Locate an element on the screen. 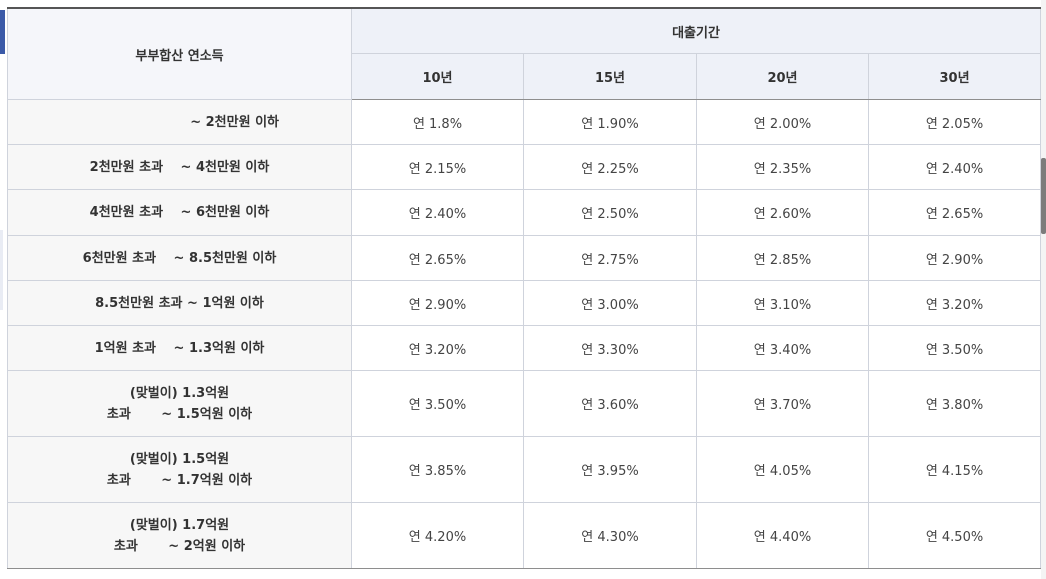  income-range-cell: ~ 2천만원 이하 is located at coordinates (179, 122).